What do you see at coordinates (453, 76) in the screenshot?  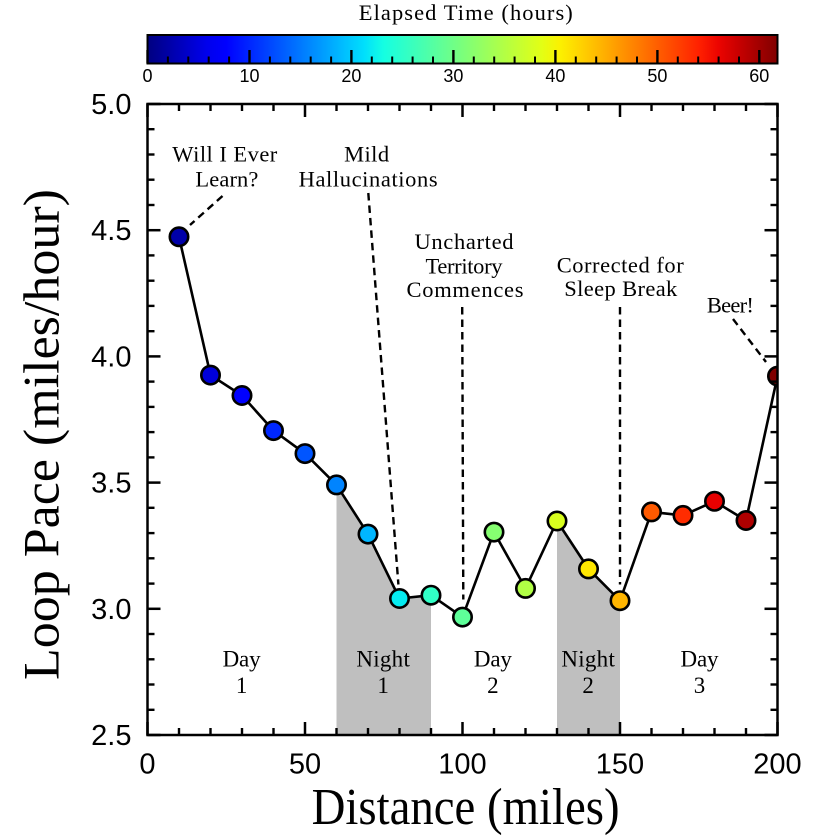 I see `svg-text: 30` at bounding box center [453, 76].